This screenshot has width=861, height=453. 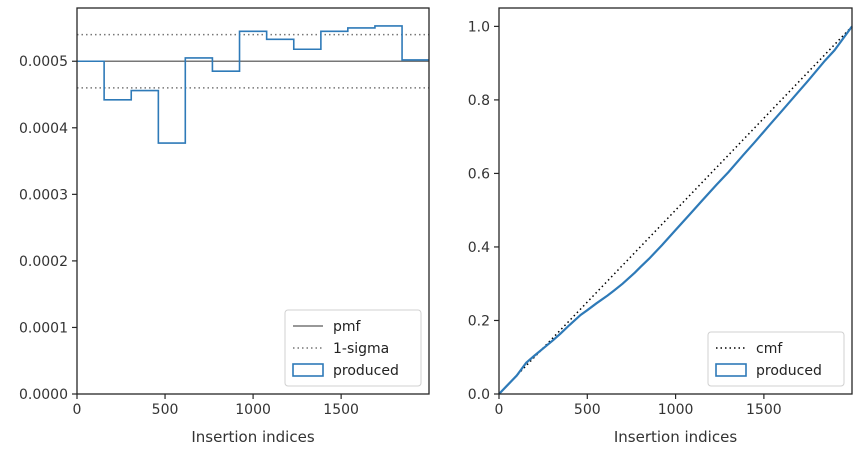 I want to click on y-tick-label: 0.0001, so click(x=43, y=328).